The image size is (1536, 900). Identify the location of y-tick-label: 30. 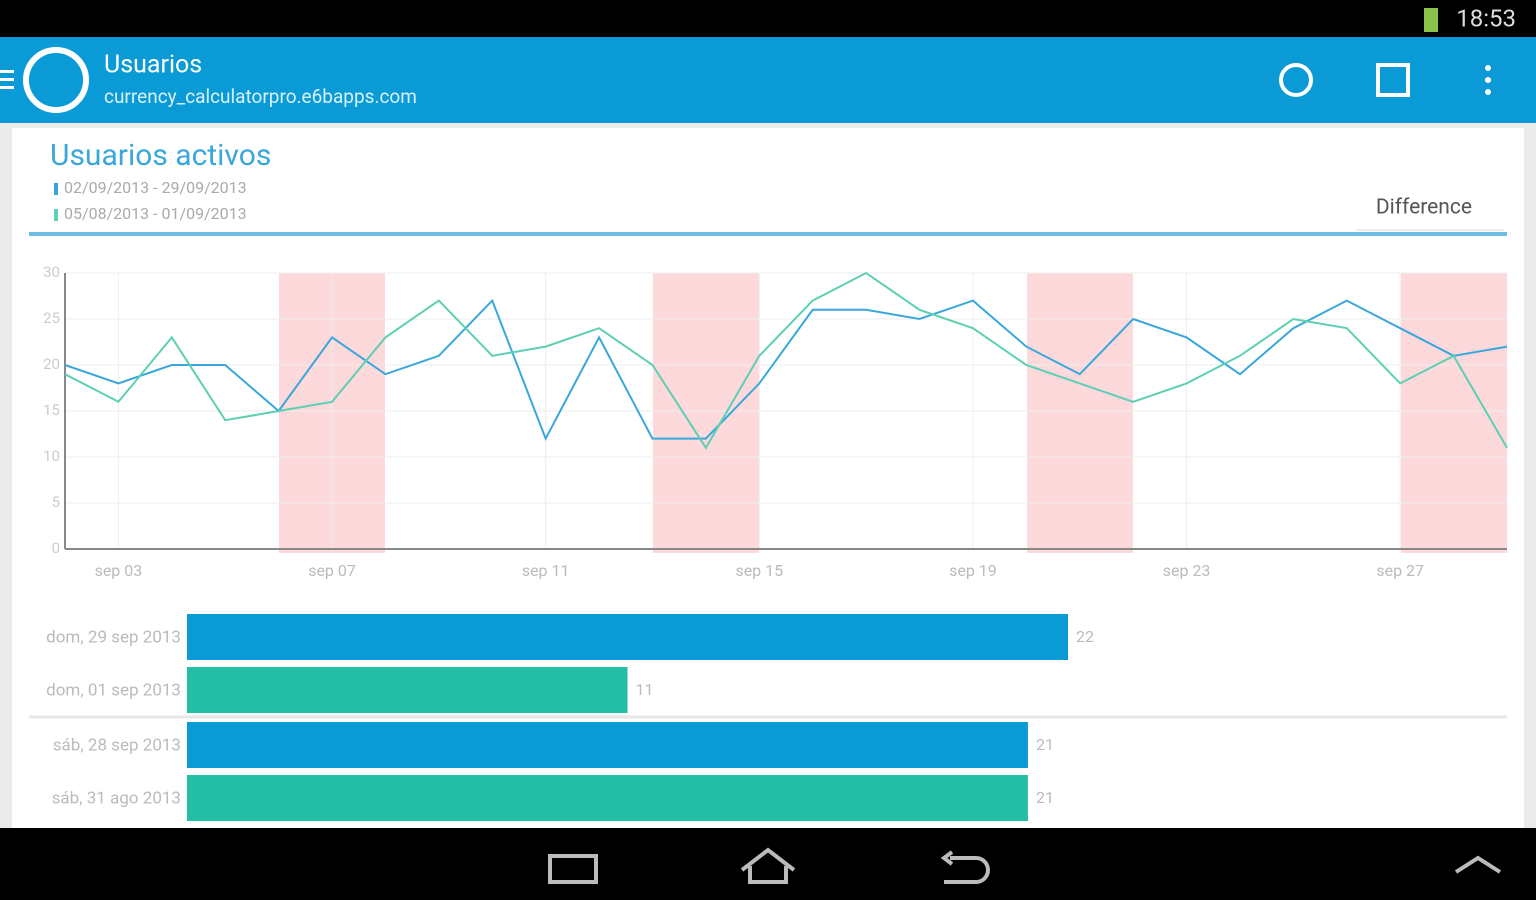
(51, 272).